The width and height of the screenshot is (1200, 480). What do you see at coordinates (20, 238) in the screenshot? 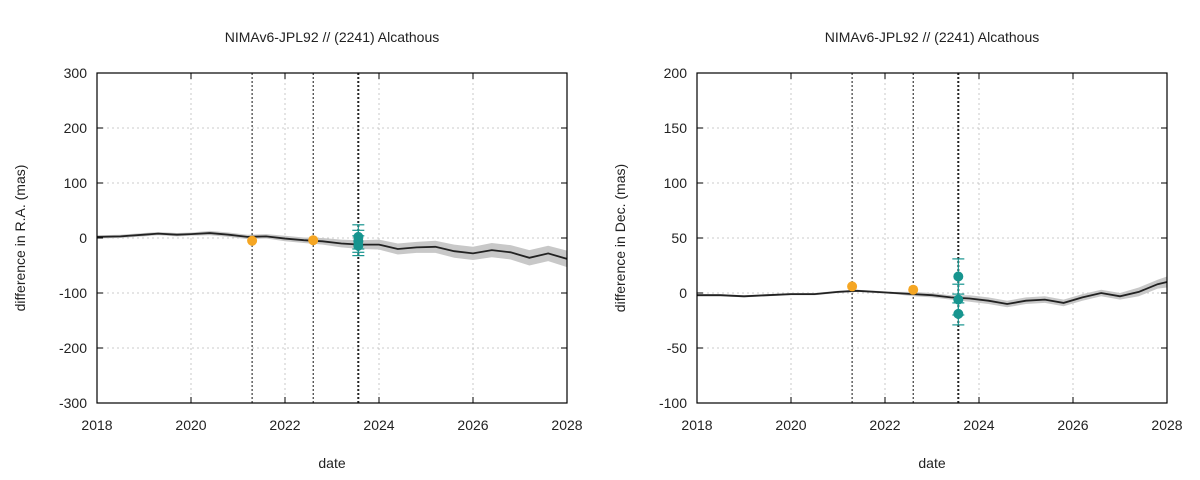
I see `y-axis-label: difference in R.A. (mas)` at bounding box center [20, 238].